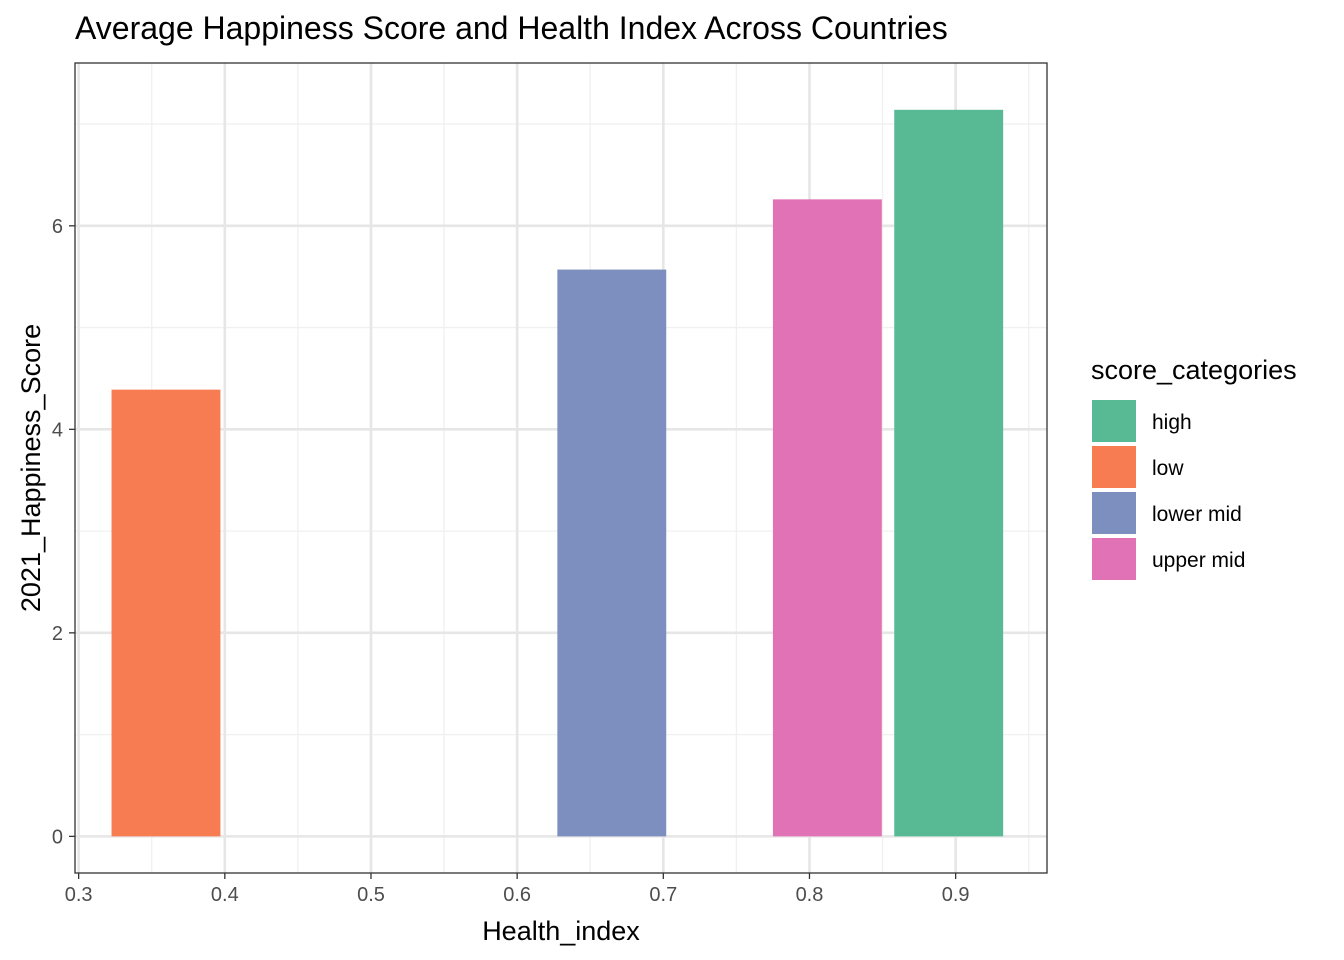 Image resolution: width=1344 pixels, height=960 pixels. Describe the element at coordinates (1114, 421) in the screenshot. I see `legend-key-high` at that location.